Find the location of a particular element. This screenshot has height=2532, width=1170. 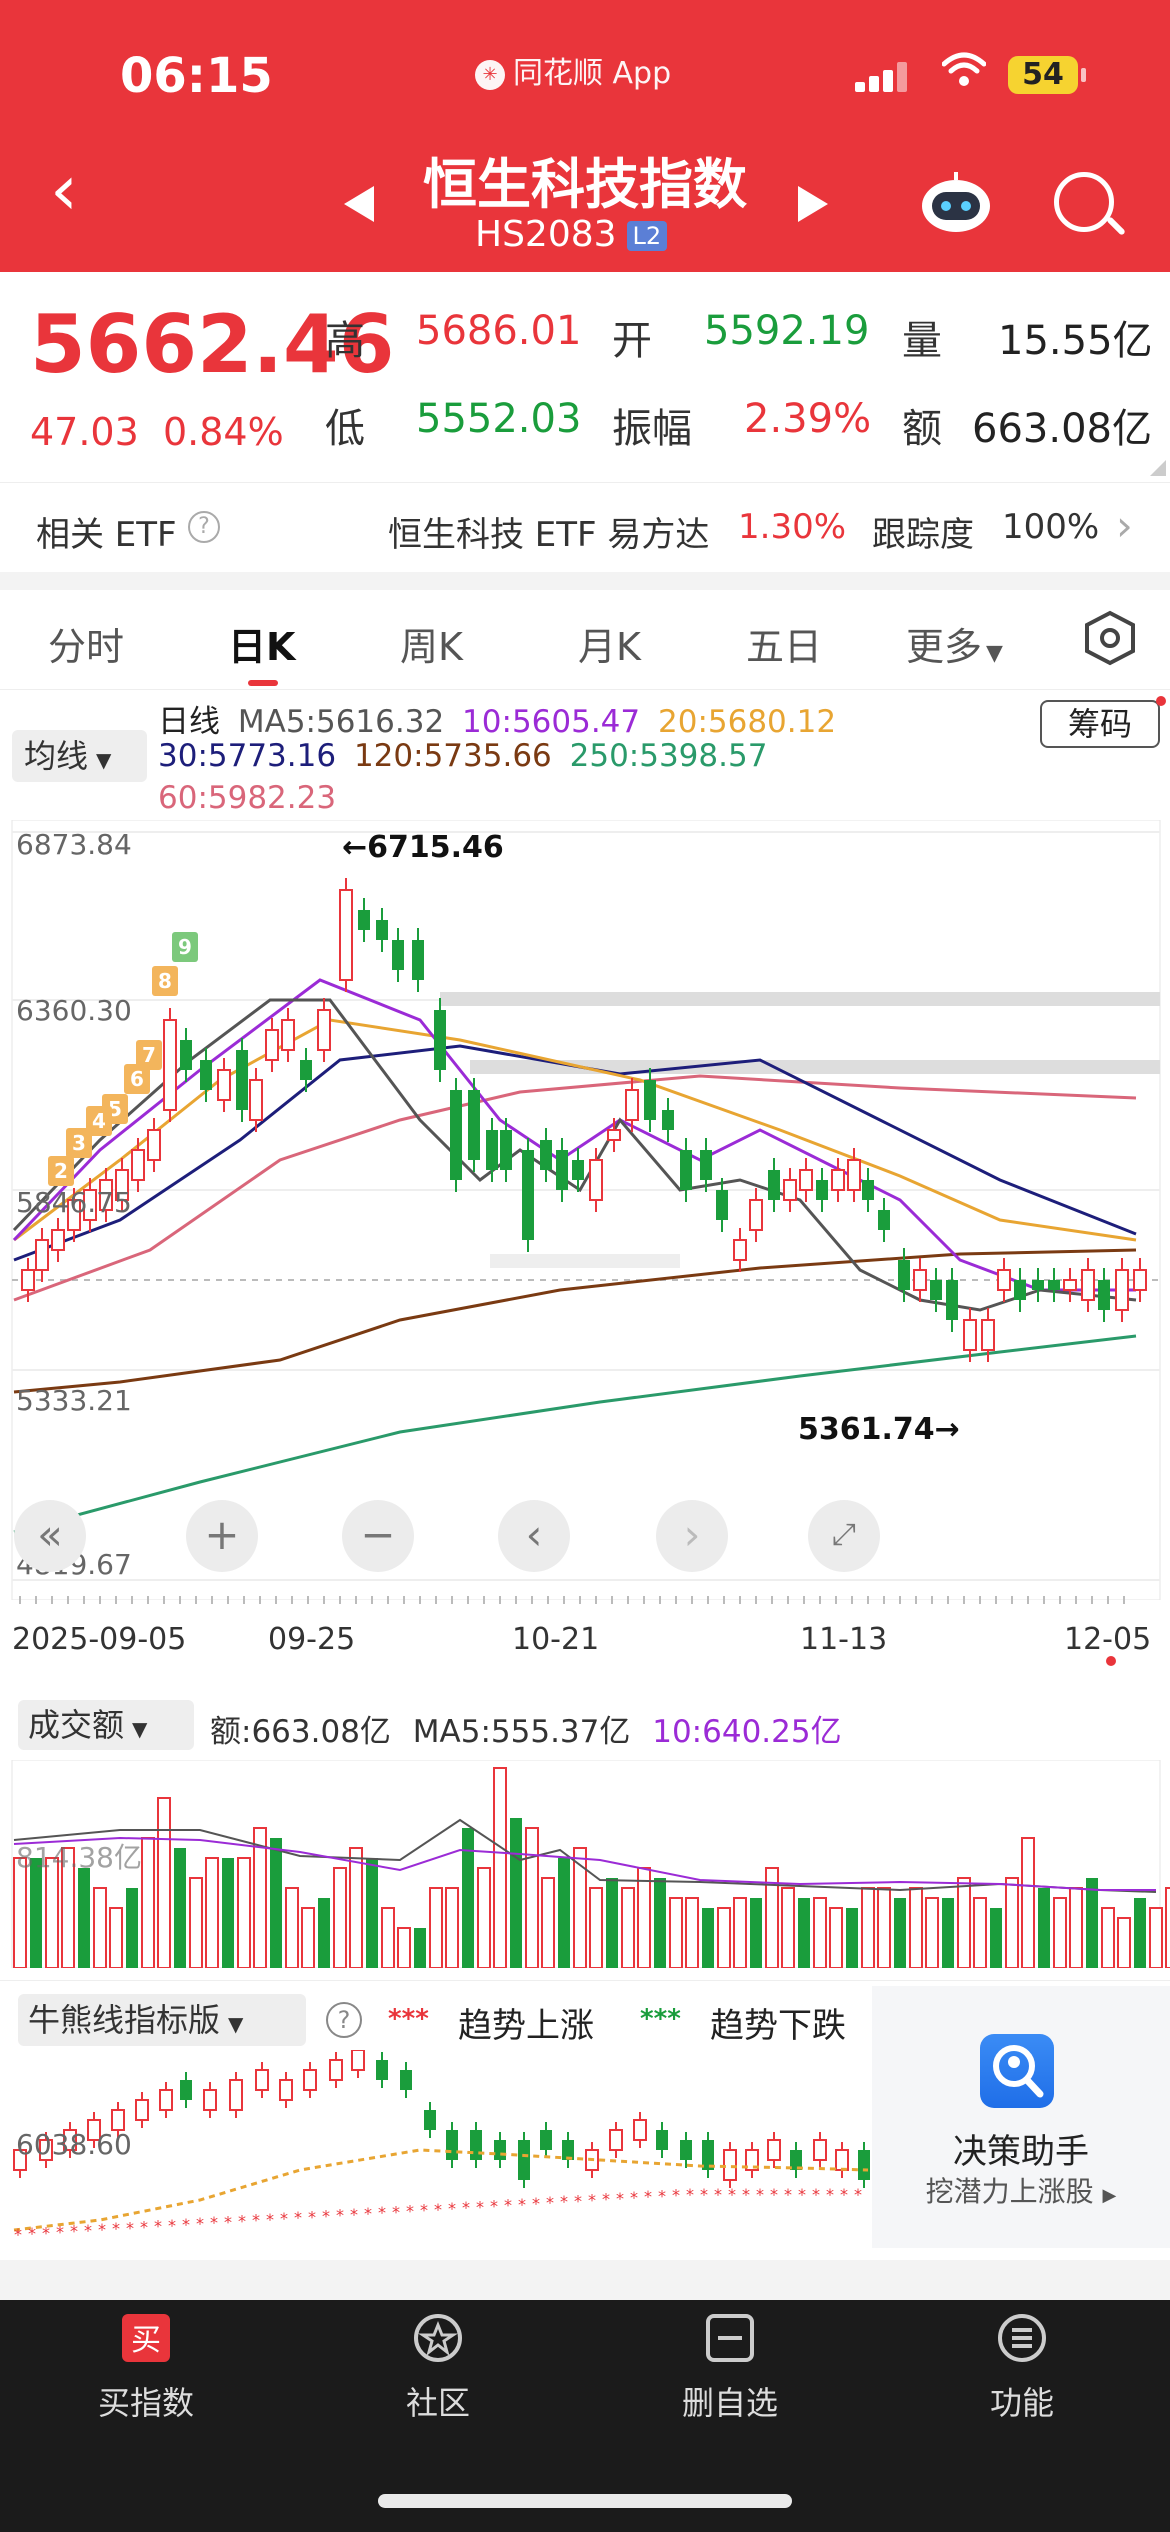

settings-hex-icon is located at coordinates (1110, 638).